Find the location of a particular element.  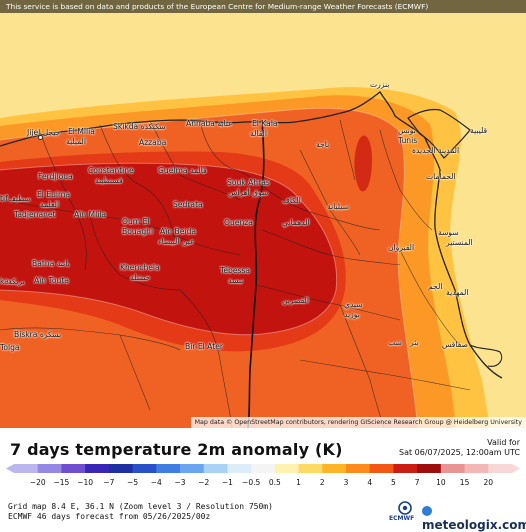

city-label-bir: بئر is located at coordinates (414, 342).